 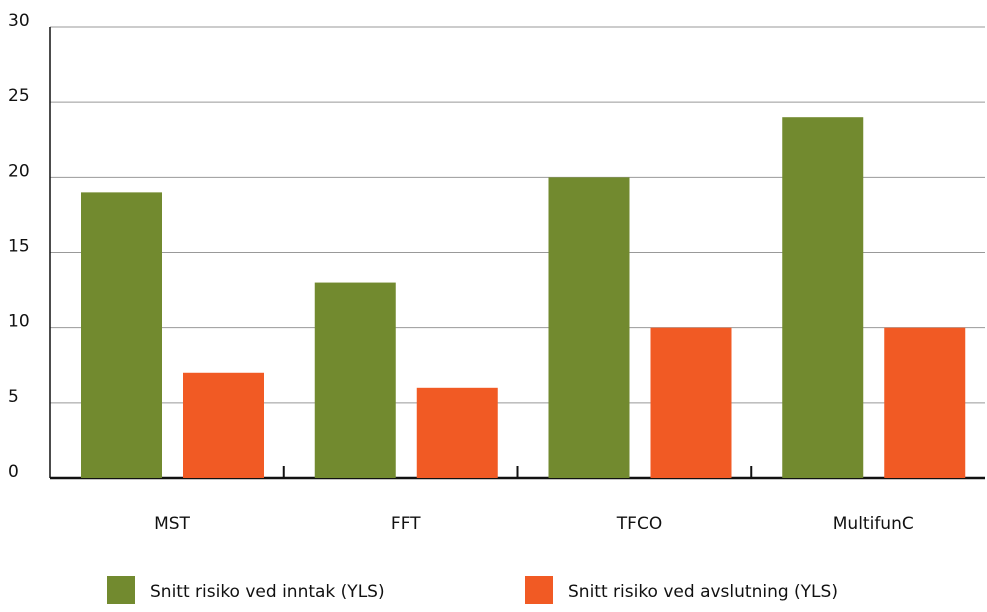 What do you see at coordinates (172, 524) in the screenshot?
I see `x-tick-label: MST` at bounding box center [172, 524].